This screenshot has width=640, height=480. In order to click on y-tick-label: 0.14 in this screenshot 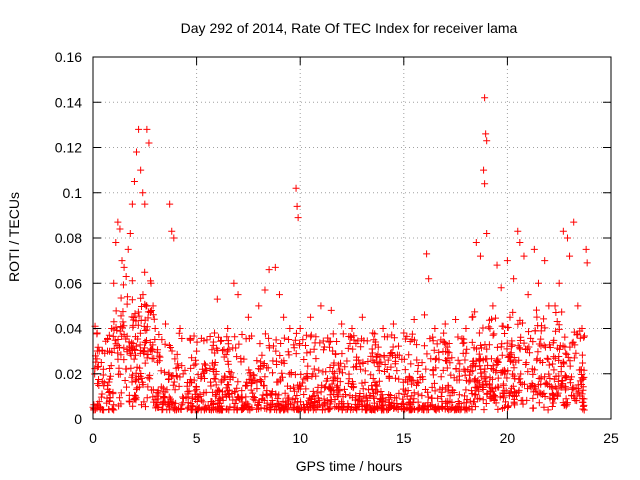, I will do `click(68, 102)`.